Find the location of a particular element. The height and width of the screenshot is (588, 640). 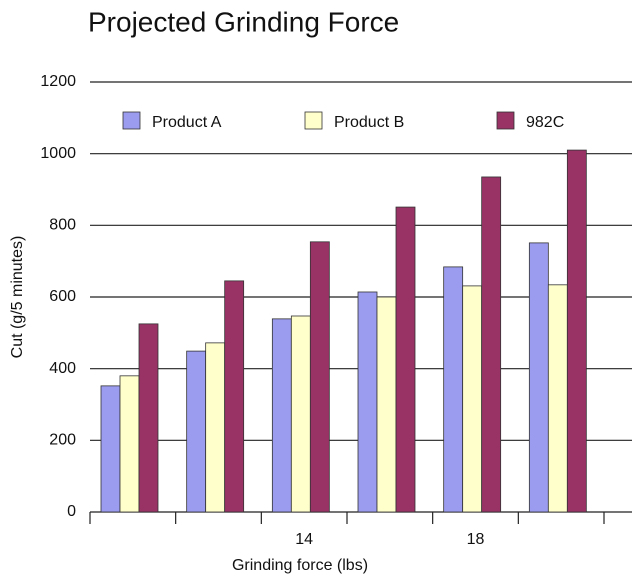

x-axis-label: Grinding force (lbs) is located at coordinates (300, 565).